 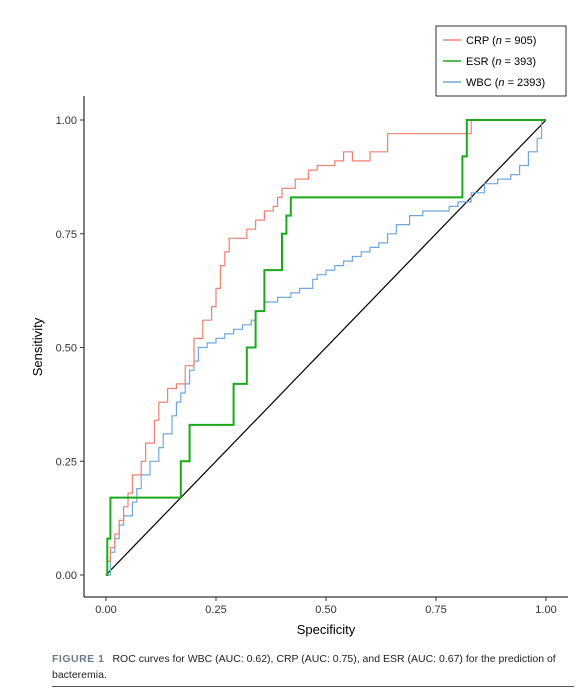 What do you see at coordinates (326, 629) in the screenshot?
I see `x-axis-title: Specificity` at bounding box center [326, 629].